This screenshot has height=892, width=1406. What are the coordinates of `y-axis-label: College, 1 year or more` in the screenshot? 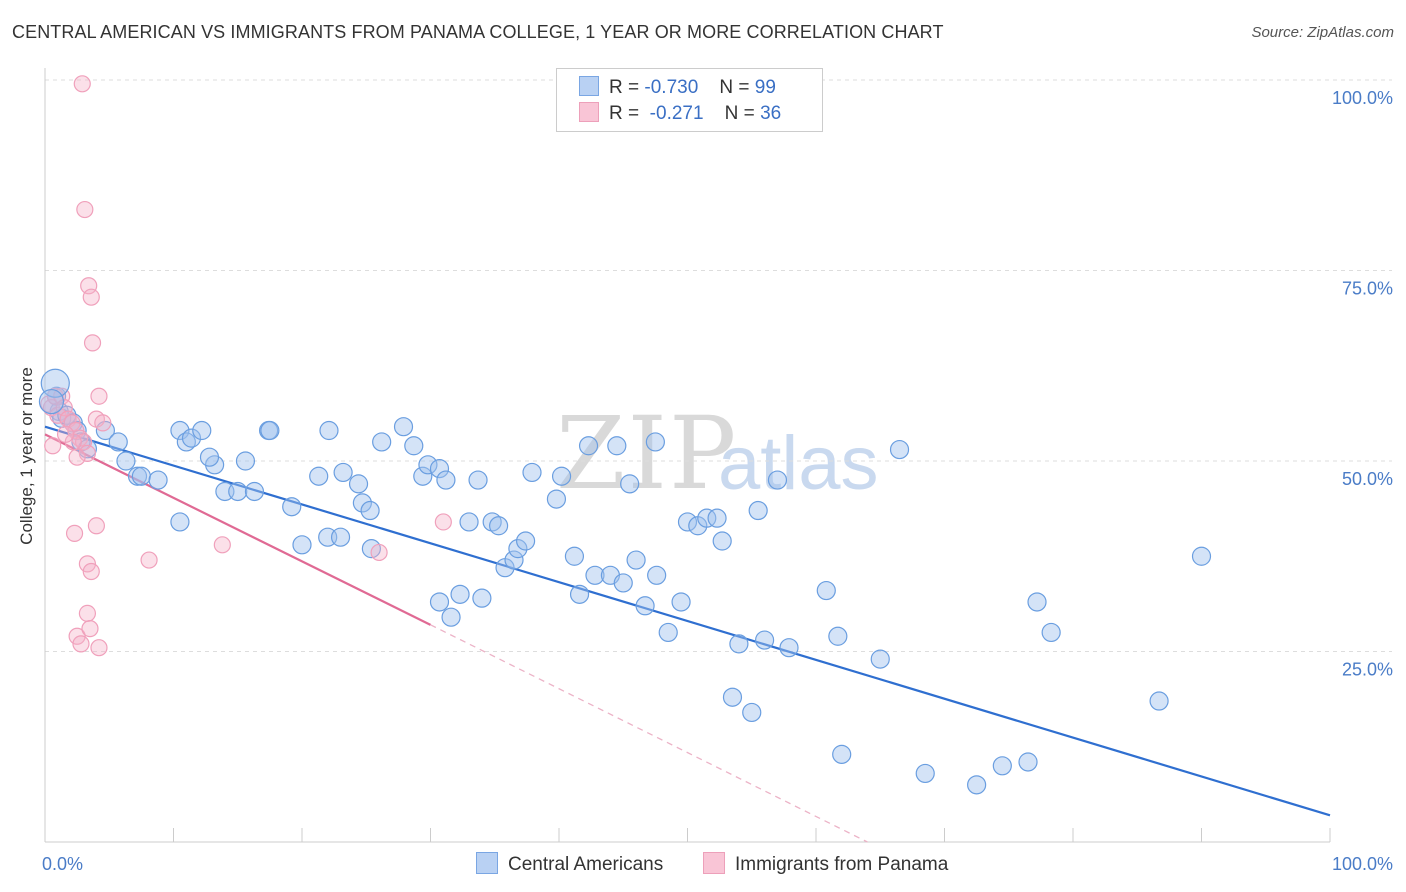 It's located at (26, 456).